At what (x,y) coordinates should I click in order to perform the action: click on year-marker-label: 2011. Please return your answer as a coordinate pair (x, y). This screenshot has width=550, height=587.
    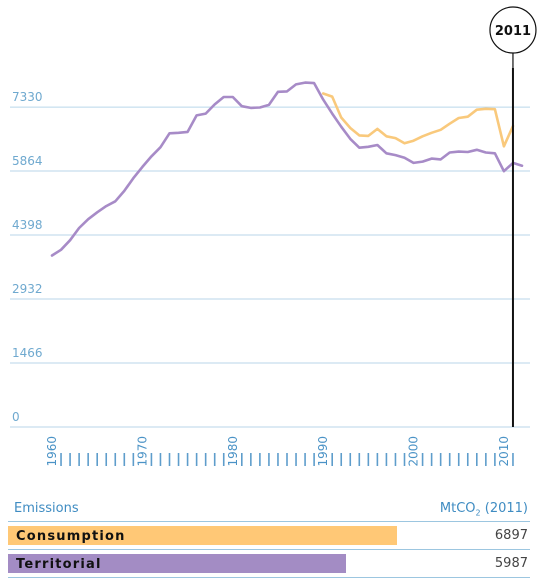
    Looking at the image, I should click on (513, 31).